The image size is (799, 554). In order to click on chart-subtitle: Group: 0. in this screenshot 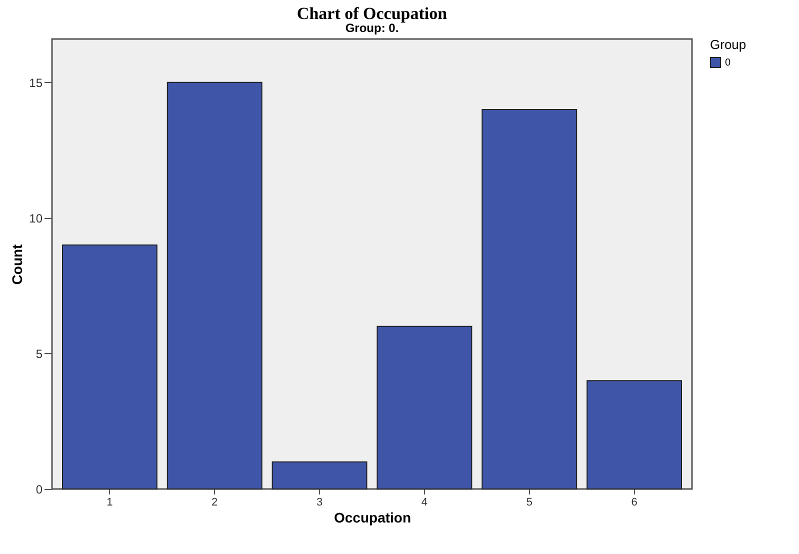, I will do `click(372, 28)`.